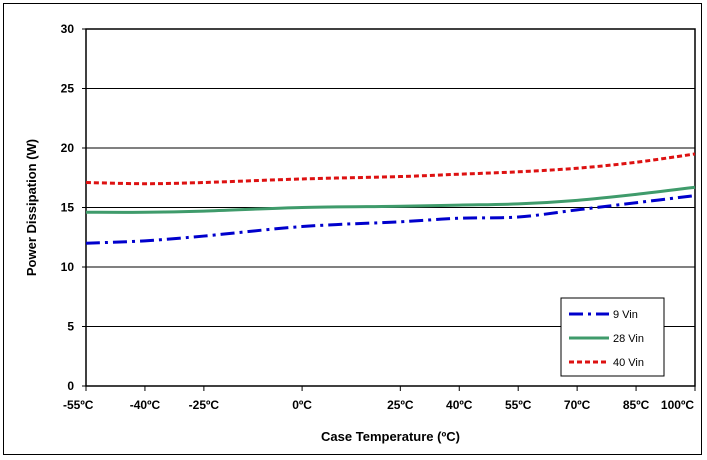 The height and width of the screenshot is (460, 707). What do you see at coordinates (302, 405) in the screenshot?
I see `x-tick-label: 0ºC` at bounding box center [302, 405].